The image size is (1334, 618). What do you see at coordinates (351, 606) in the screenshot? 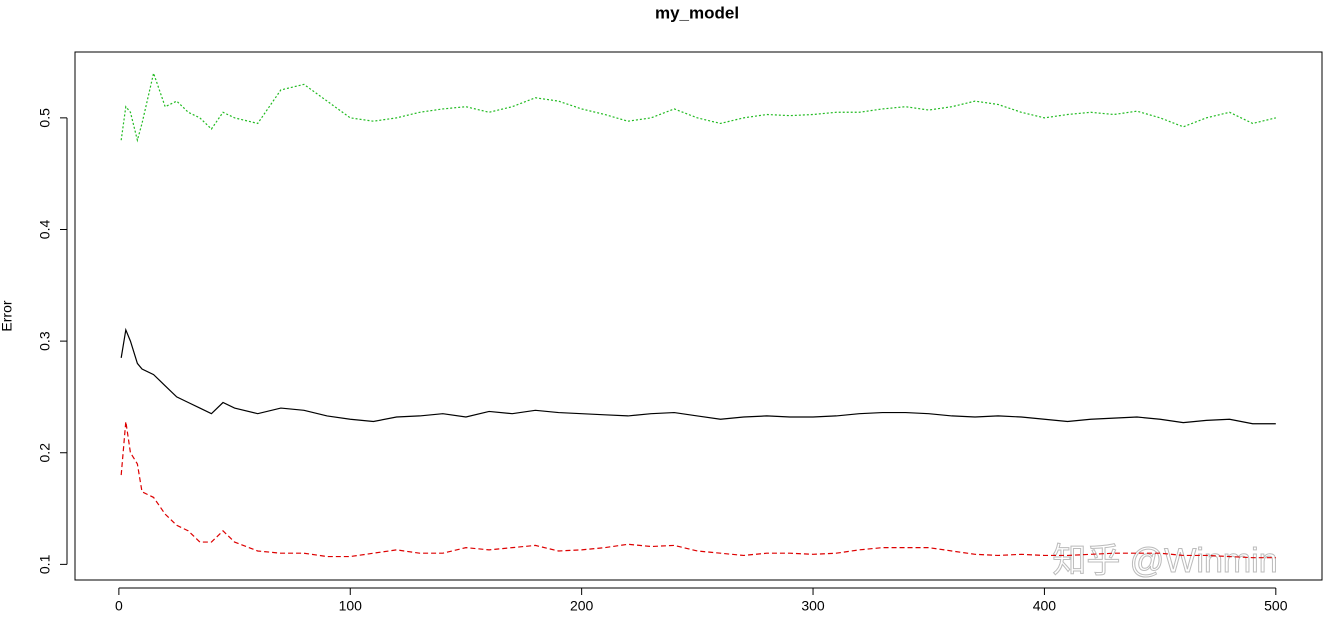
I see `x-tick-label: 100` at bounding box center [351, 606].